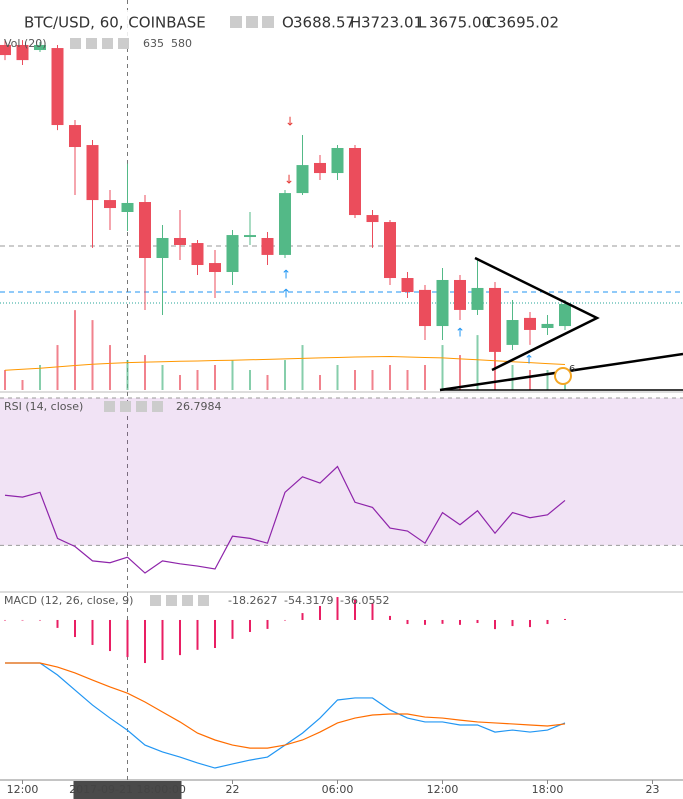 Image resolution: width=683 pixels, height=799 pixels. I want to click on signal-arrow: ↓, so click(289, 180).